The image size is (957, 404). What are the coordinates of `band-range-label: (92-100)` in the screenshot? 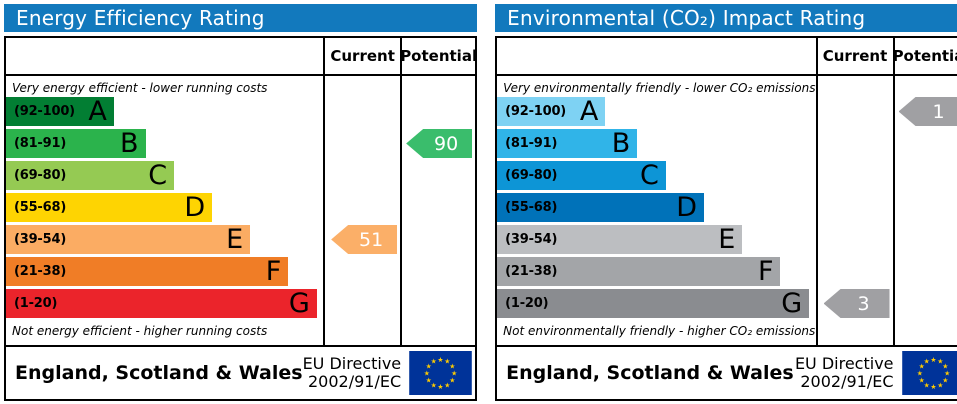 It's located at (536, 111).